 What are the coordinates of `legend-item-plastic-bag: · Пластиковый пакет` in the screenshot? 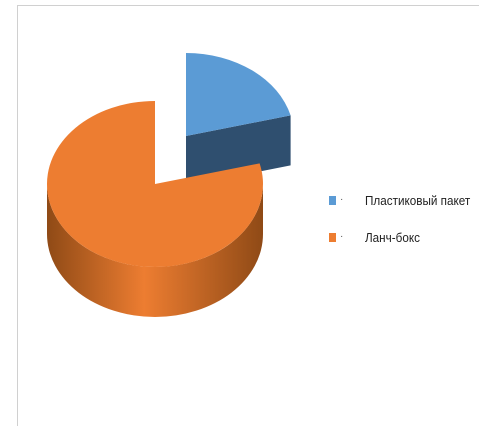 It's located at (404, 200).